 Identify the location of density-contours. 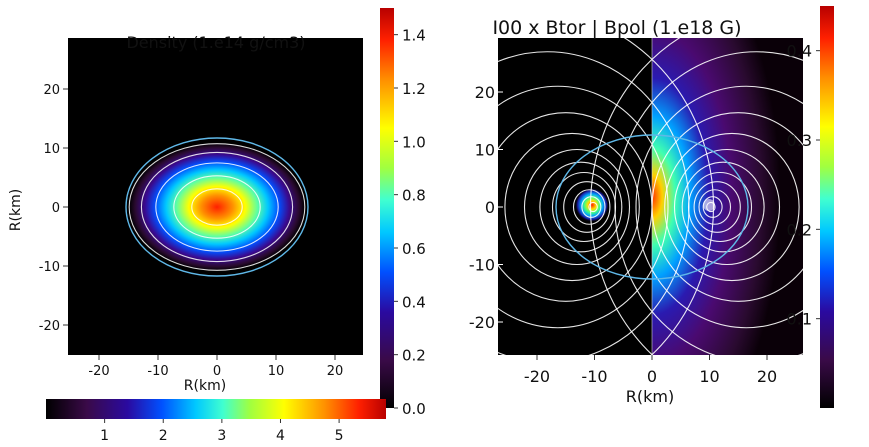
(217, 207).